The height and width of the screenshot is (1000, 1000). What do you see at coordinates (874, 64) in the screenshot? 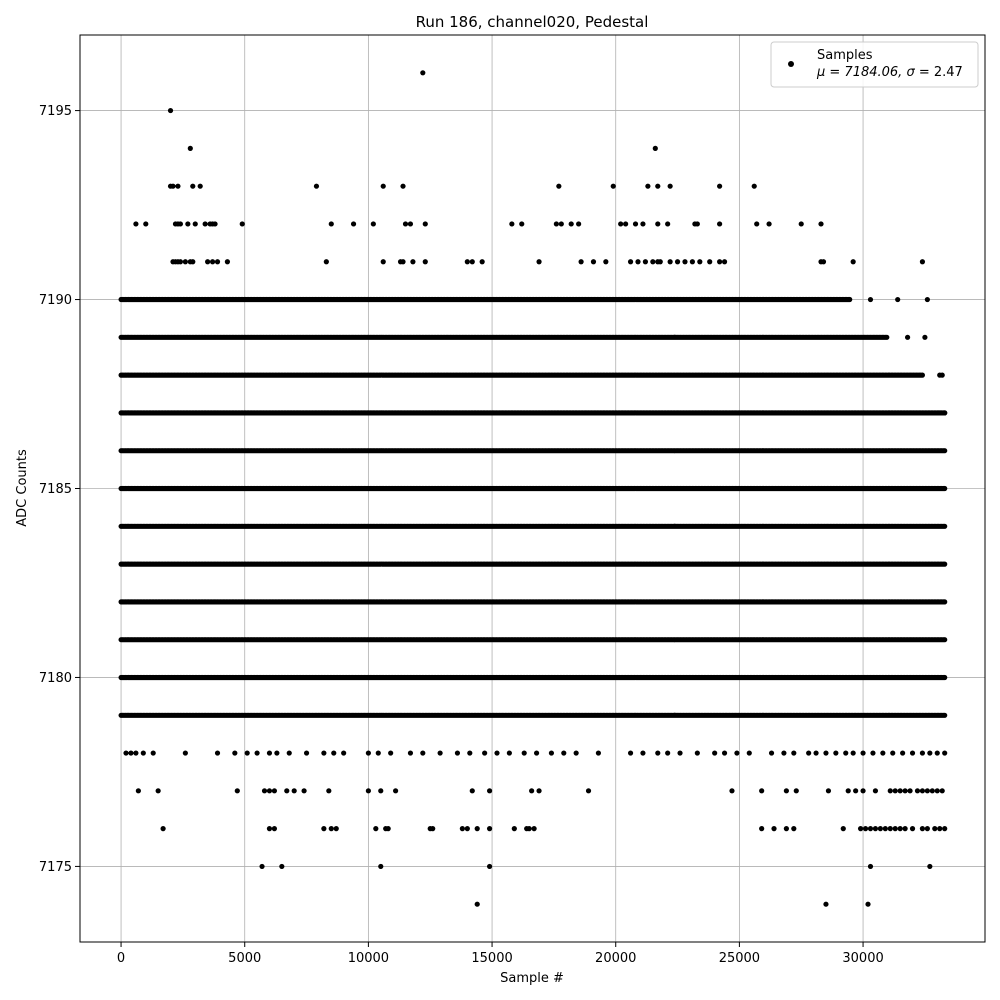
I see `legend: Samples μ = 7184.06, σ = 2.47` at bounding box center [874, 64].